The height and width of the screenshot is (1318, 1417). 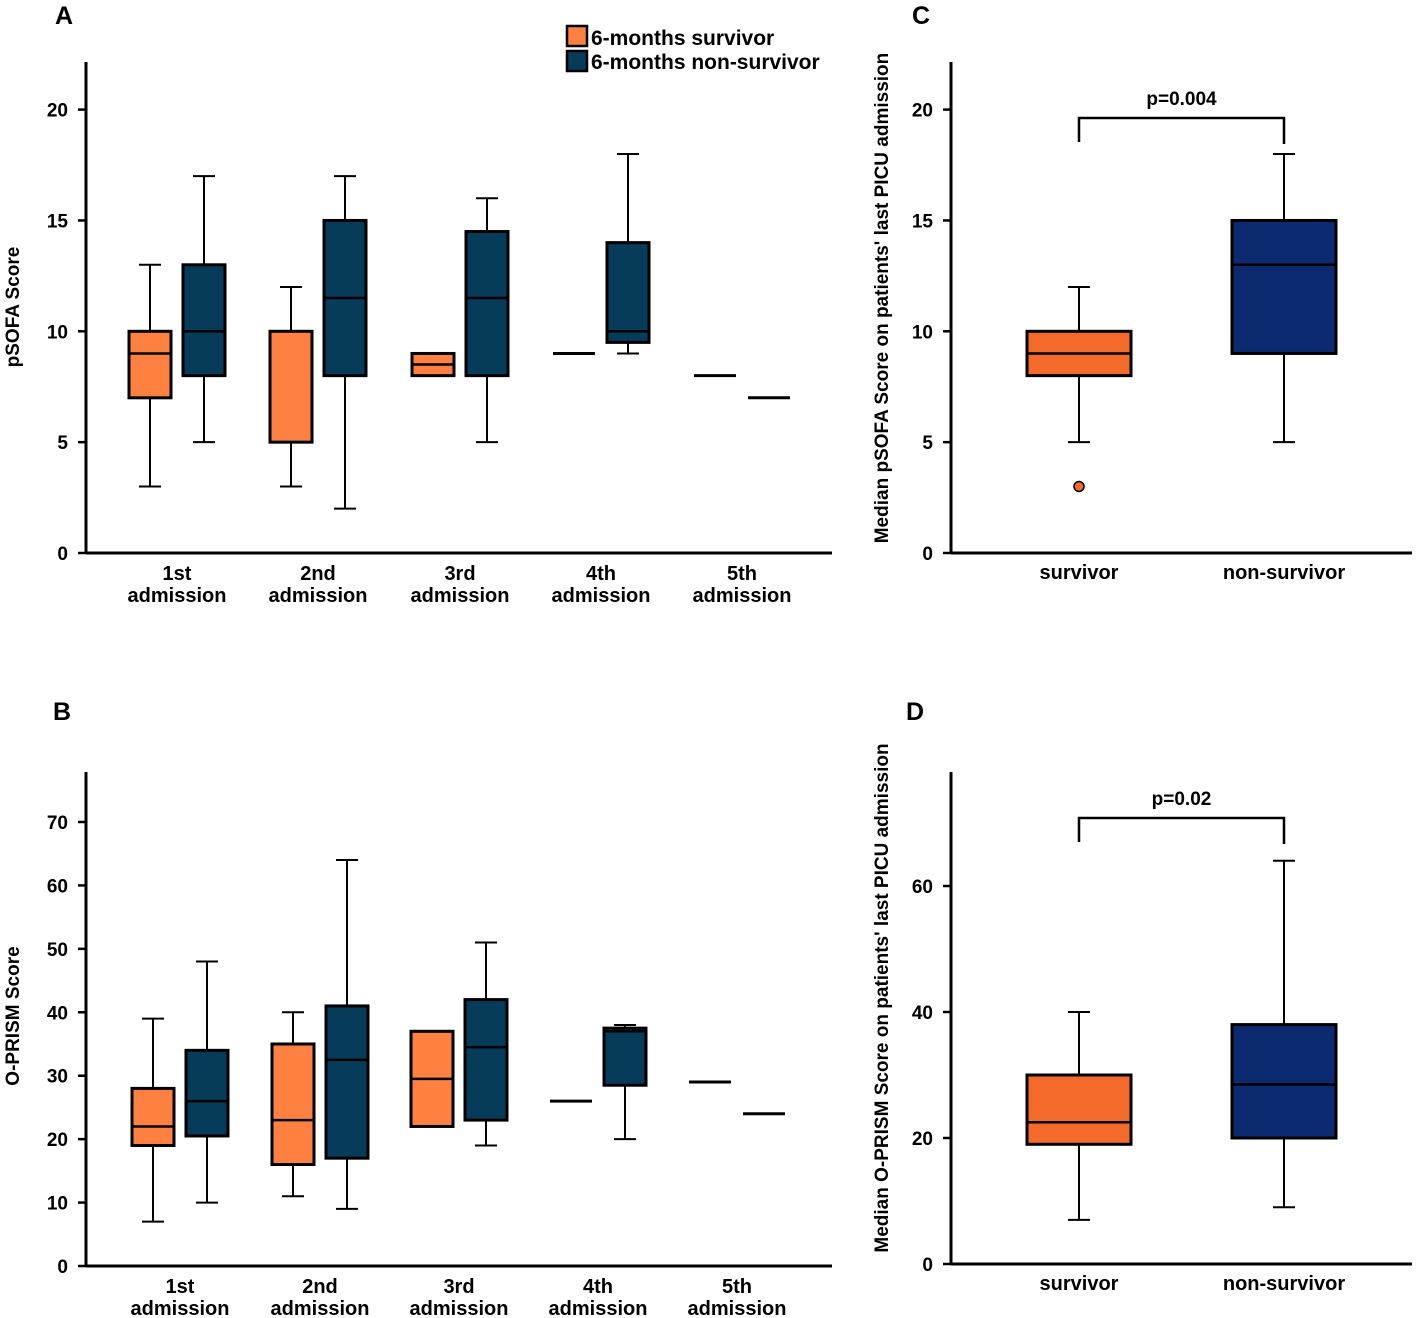 What do you see at coordinates (598, 1287) in the screenshot?
I see `x-tick-label-b-4-line1: 4th` at bounding box center [598, 1287].